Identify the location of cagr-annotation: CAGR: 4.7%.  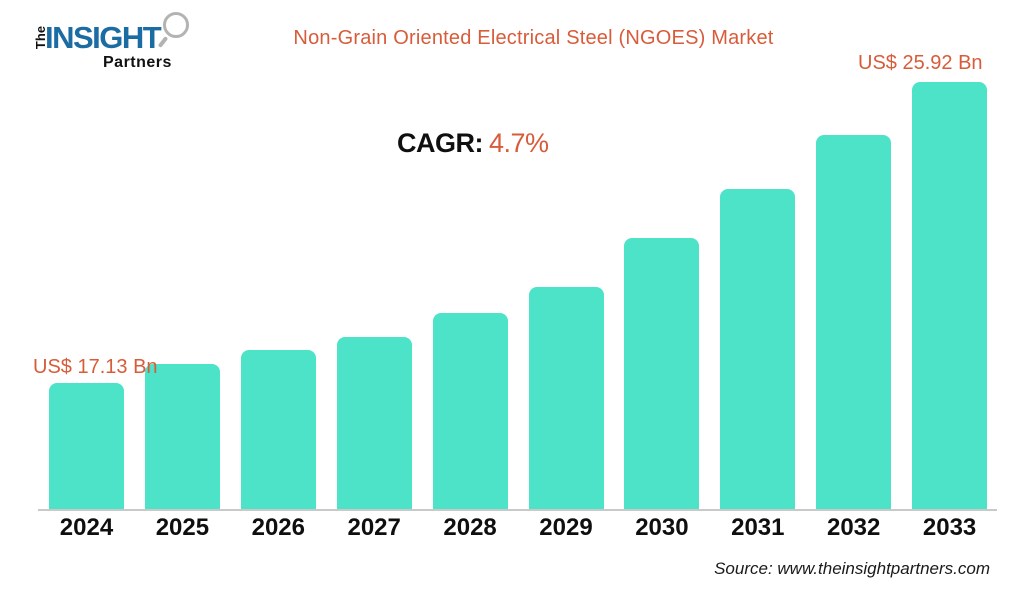
(473, 143).